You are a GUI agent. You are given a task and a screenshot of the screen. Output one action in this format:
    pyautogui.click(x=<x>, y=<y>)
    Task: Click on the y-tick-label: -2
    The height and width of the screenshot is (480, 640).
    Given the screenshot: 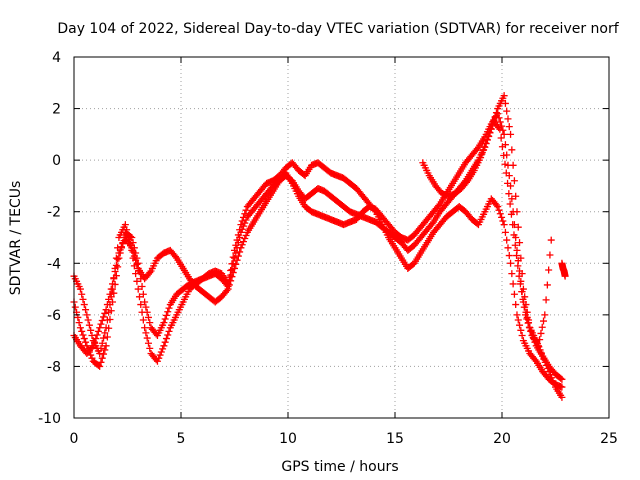 What is the action you would take?
    pyautogui.click(x=54, y=213)
    